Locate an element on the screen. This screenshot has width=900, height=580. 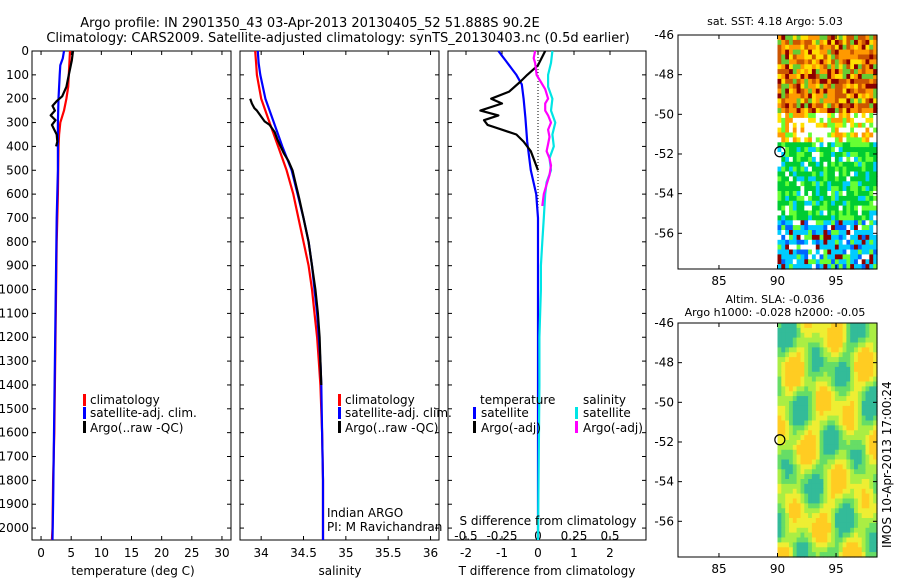
map-x-tick-label-85: 85 is located at coordinates (718, 281).